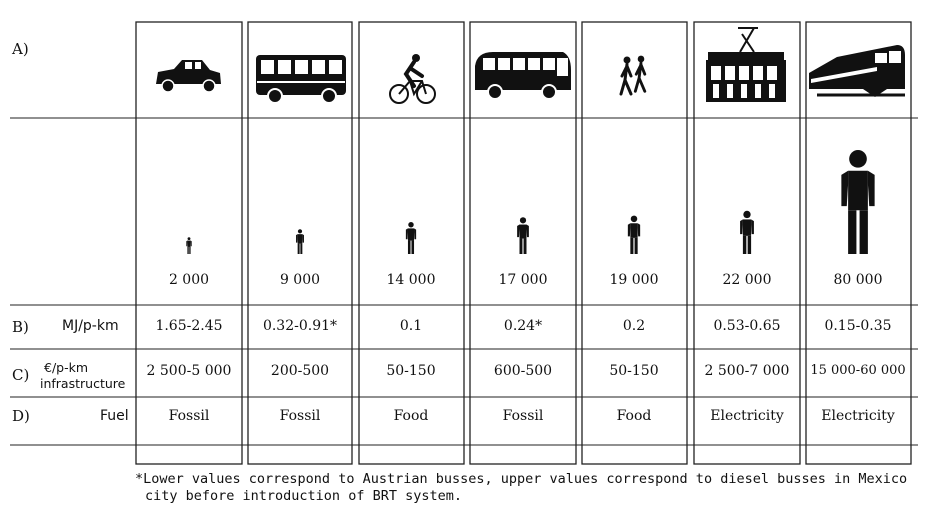  Describe the element at coordinates (747, 326) in the screenshot. I see `energy-value: 0.53-0.65` at that location.